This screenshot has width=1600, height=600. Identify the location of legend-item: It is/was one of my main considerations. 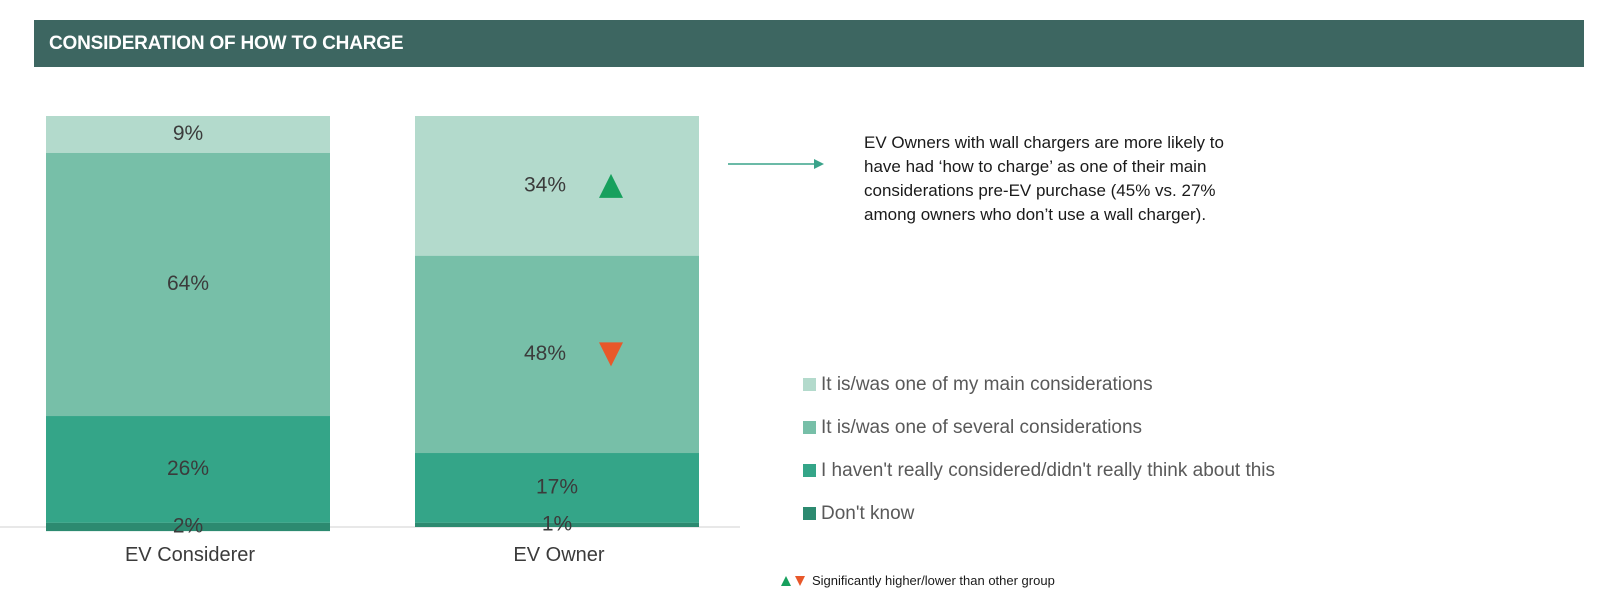
(1039, 384).